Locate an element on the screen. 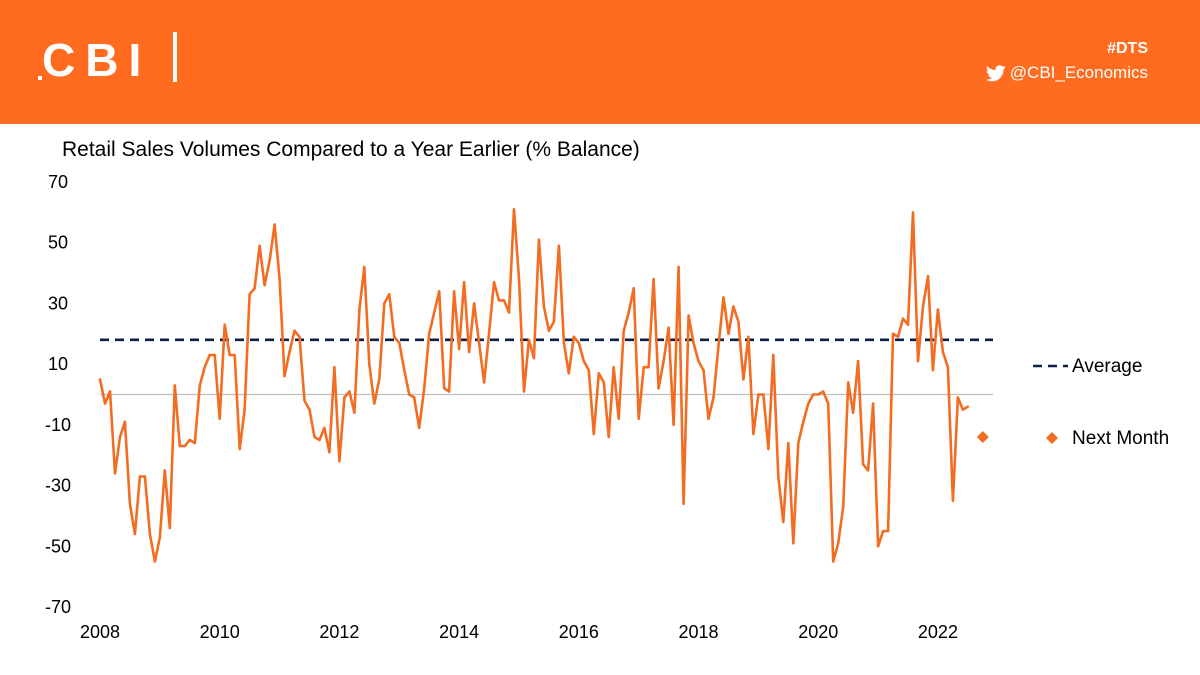  legend-next-month-swatch is located at coordinates (1052, 438).